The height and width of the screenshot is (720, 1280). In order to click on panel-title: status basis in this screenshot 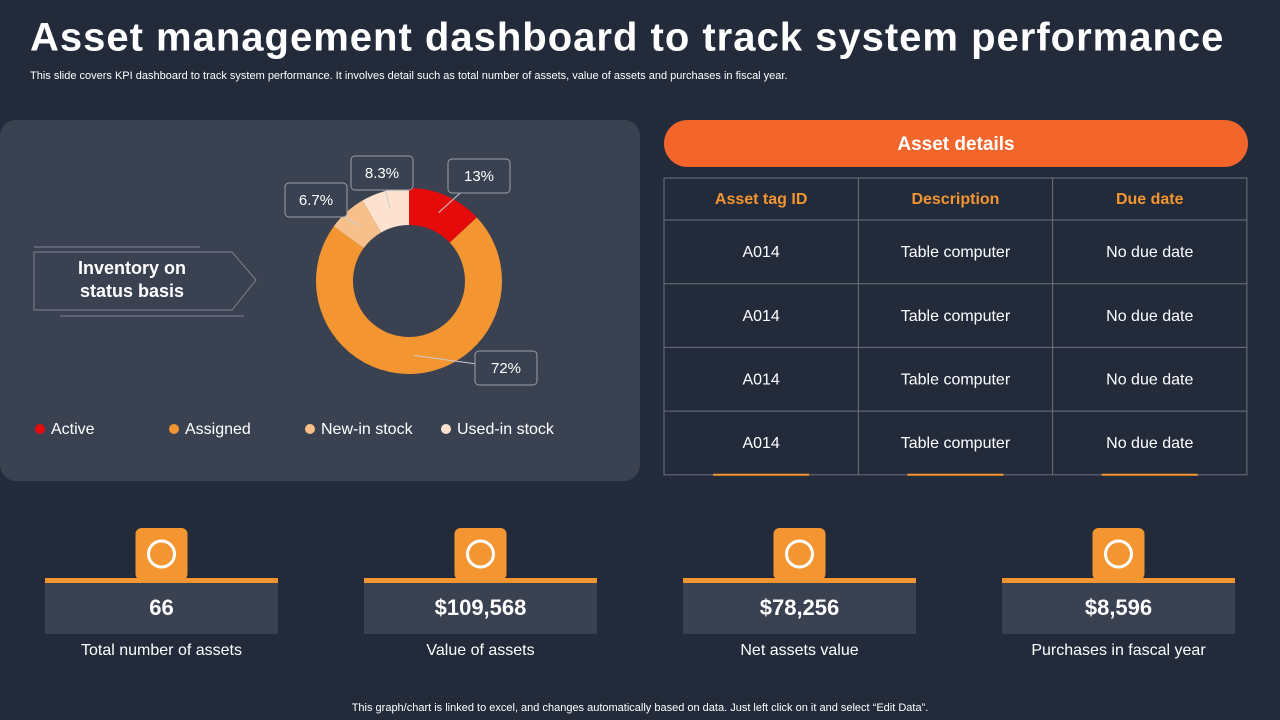, I will do `click(132, 291)`.